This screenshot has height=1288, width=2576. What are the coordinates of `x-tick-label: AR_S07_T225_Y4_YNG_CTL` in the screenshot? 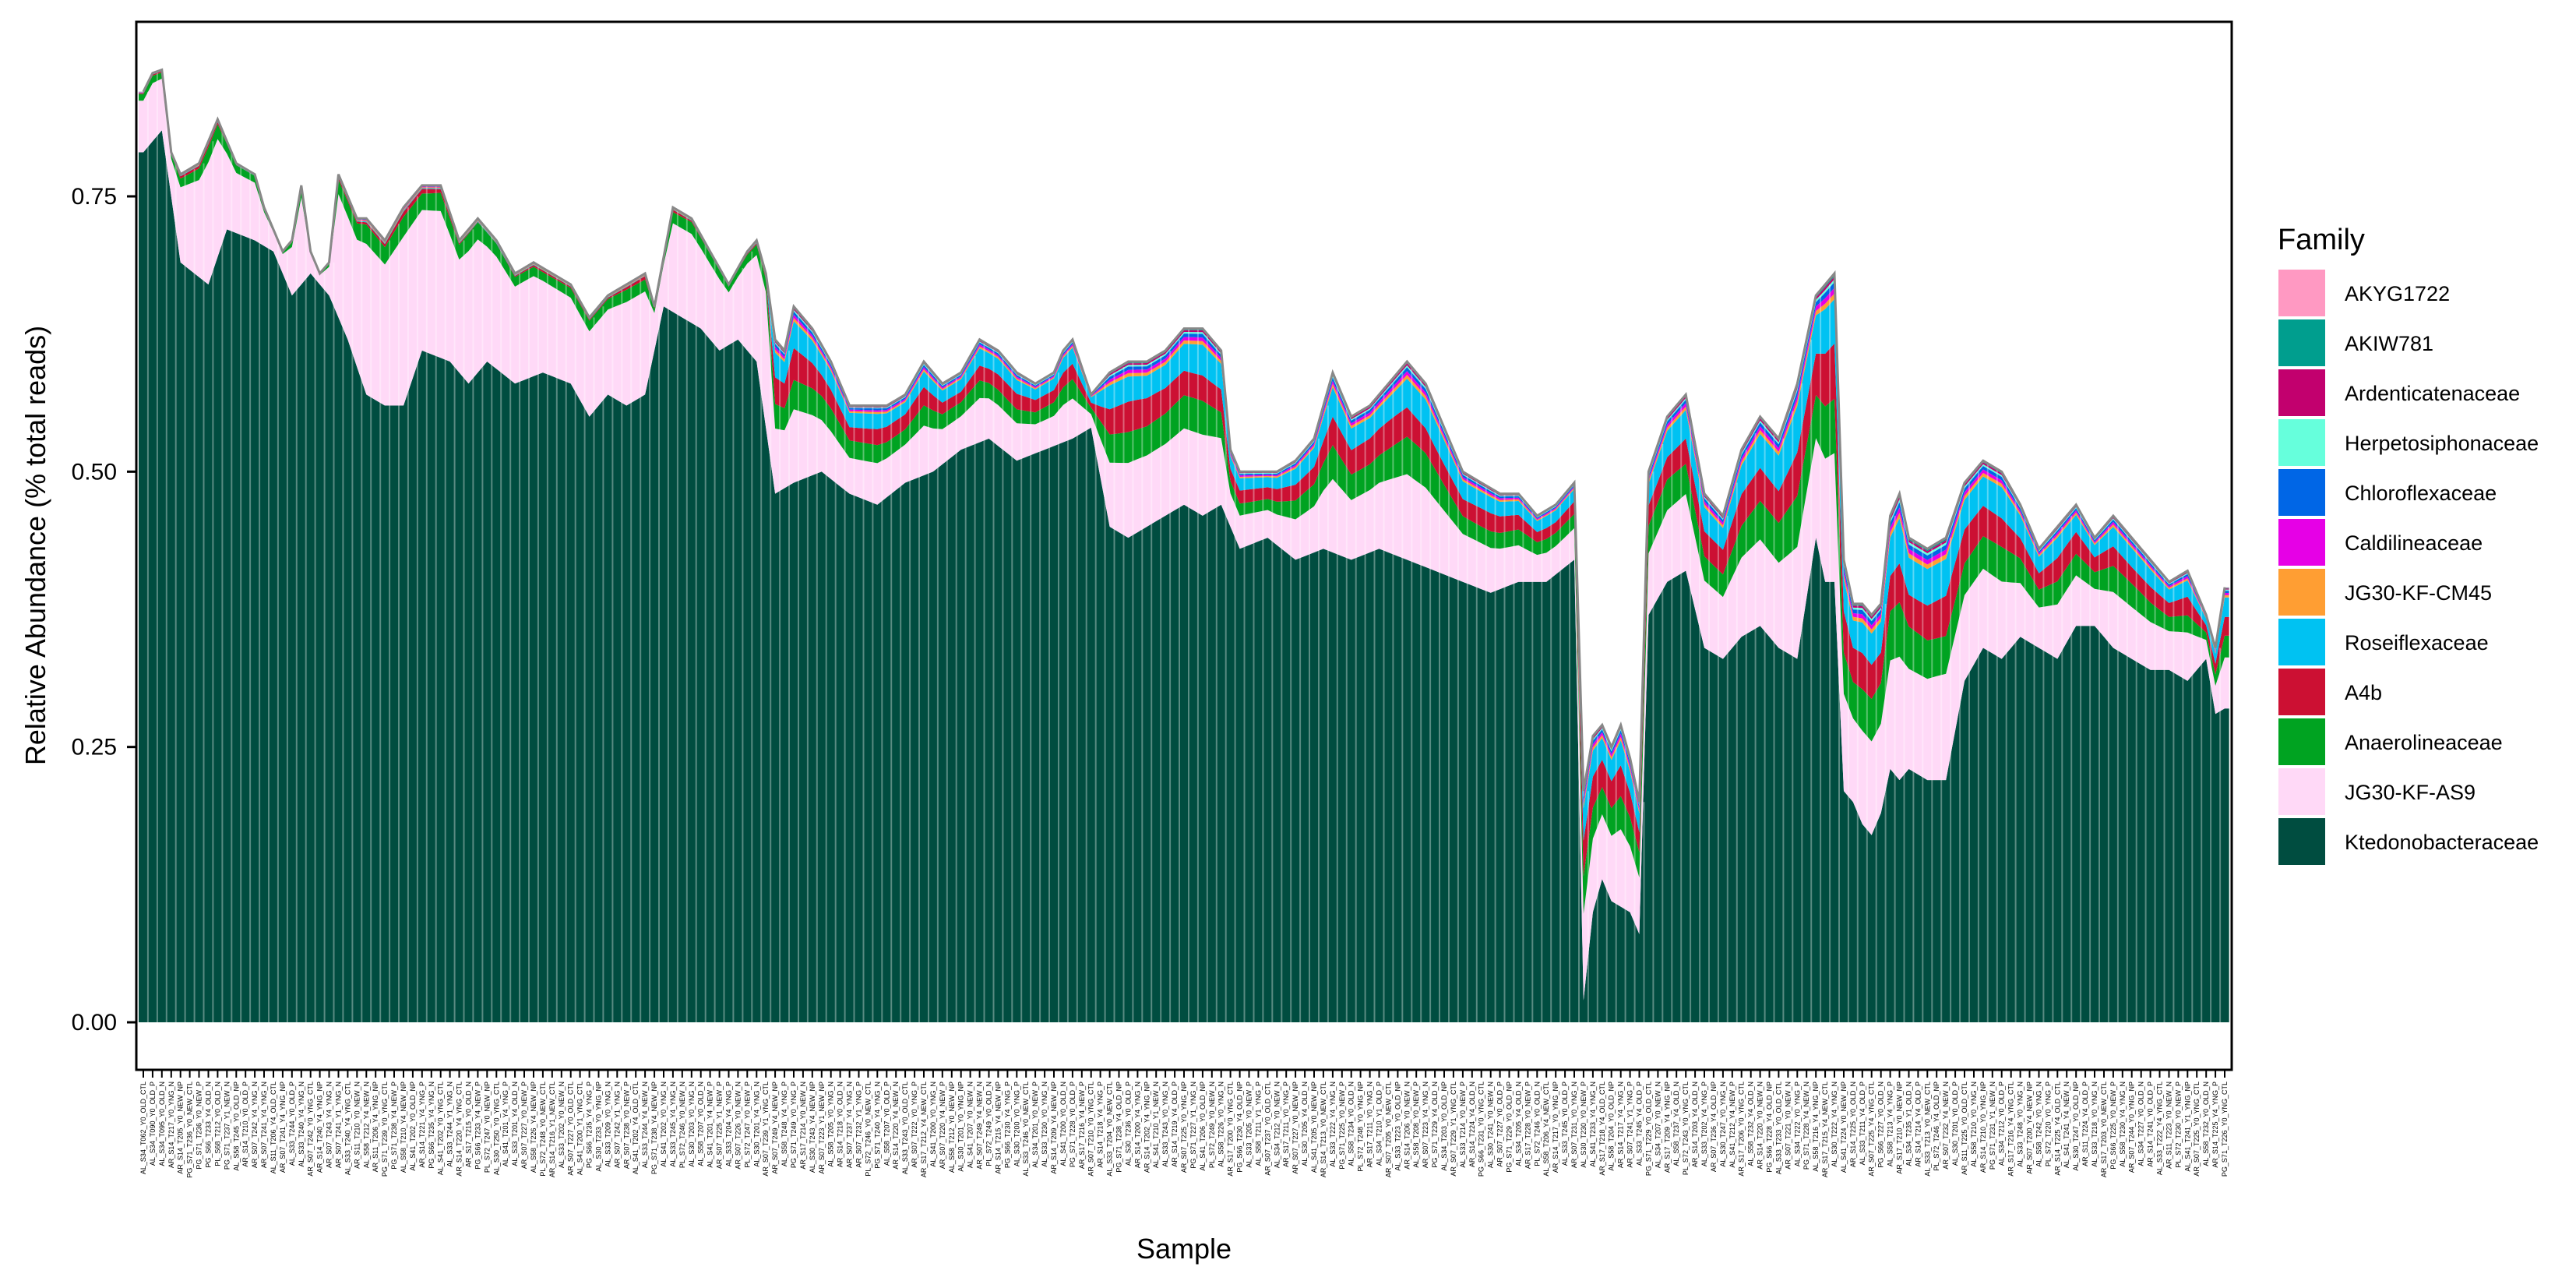 It's located at (1872, 1129).